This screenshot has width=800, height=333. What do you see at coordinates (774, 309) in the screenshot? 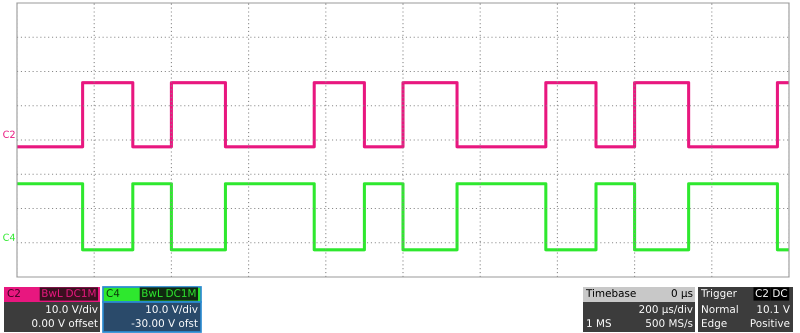
I see `text: 10.1 V` at bounding box center [774, 309].